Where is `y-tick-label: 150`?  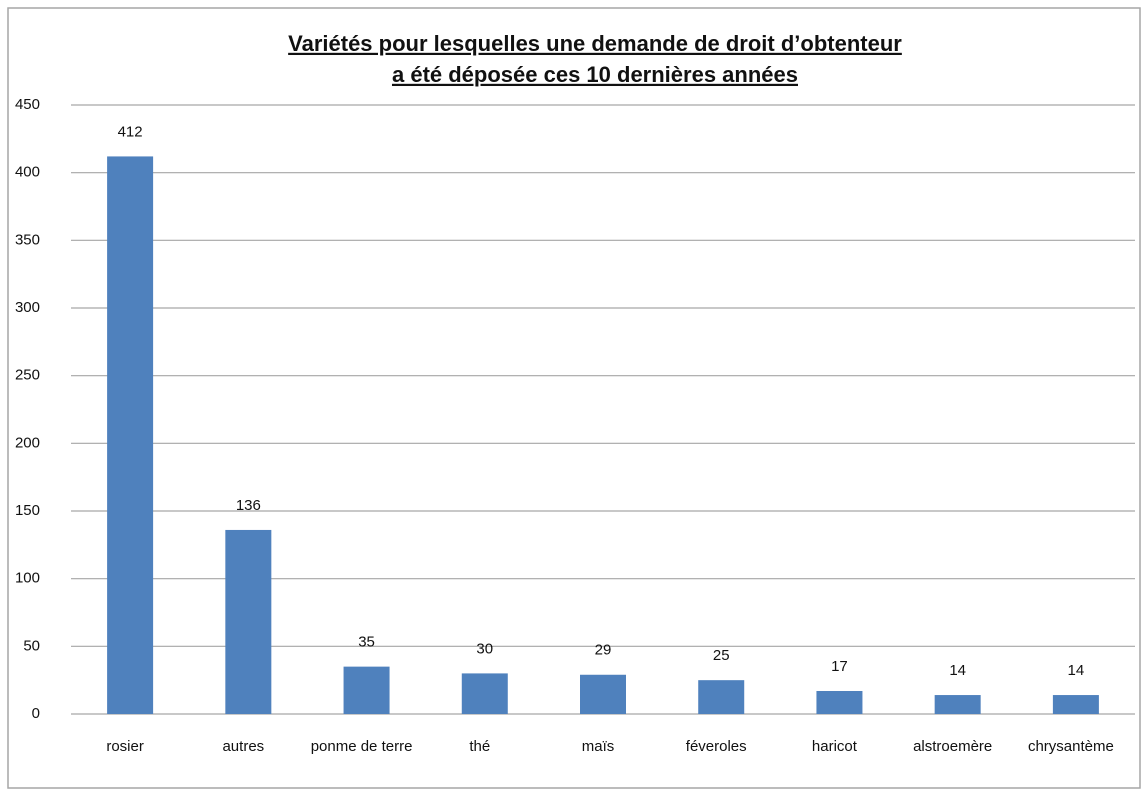 y-tick-label: 150 is located at coordinates (27, 510).